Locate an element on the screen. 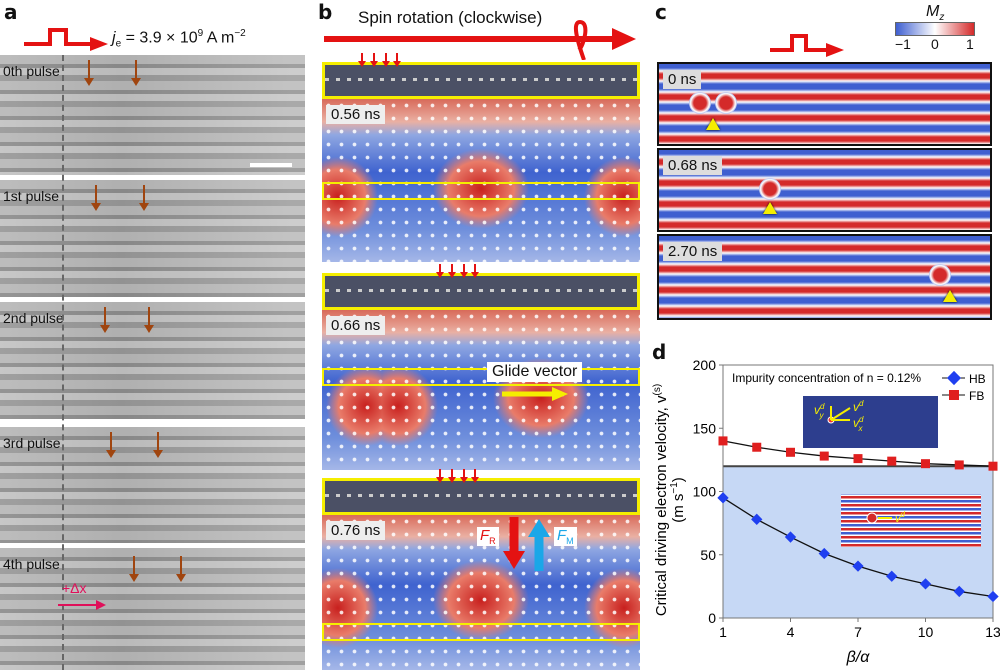  vd-label-2: vd is located at coordinates (900, 517).